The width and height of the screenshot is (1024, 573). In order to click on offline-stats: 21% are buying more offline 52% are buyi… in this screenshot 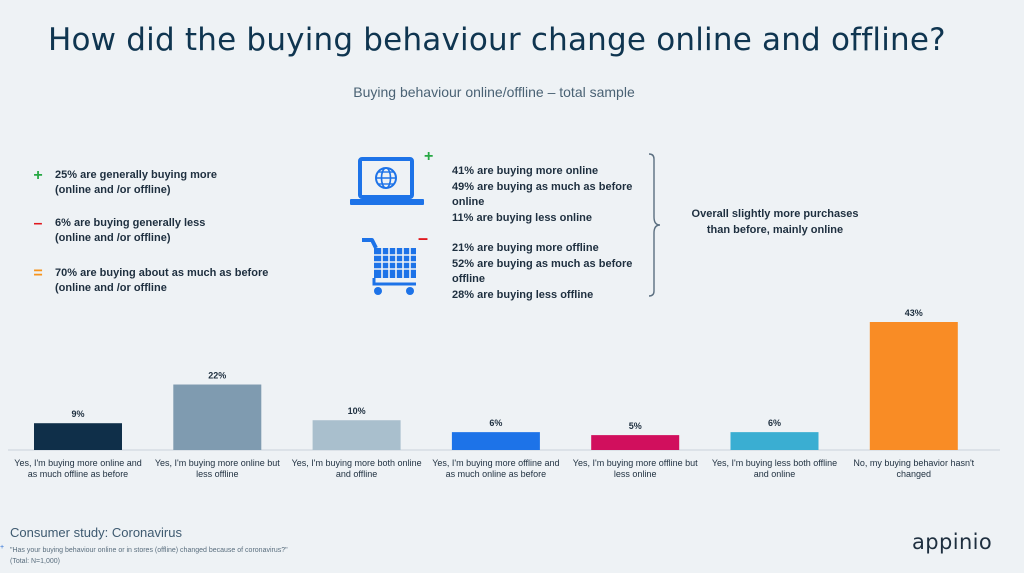, I will do `click(542, 272)`.